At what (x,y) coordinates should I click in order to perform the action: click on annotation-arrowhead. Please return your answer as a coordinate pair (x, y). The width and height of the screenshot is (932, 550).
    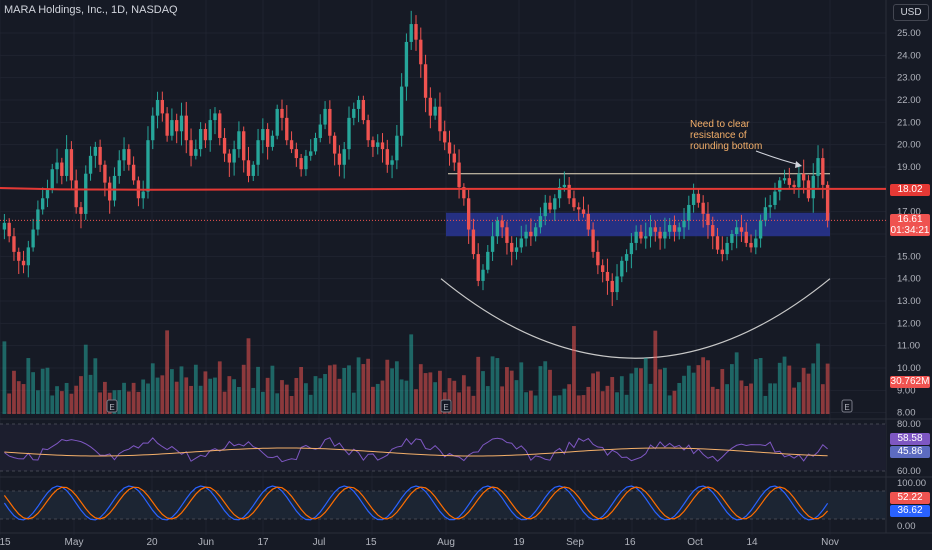
    Looking at the image, I should click on (798, 164).